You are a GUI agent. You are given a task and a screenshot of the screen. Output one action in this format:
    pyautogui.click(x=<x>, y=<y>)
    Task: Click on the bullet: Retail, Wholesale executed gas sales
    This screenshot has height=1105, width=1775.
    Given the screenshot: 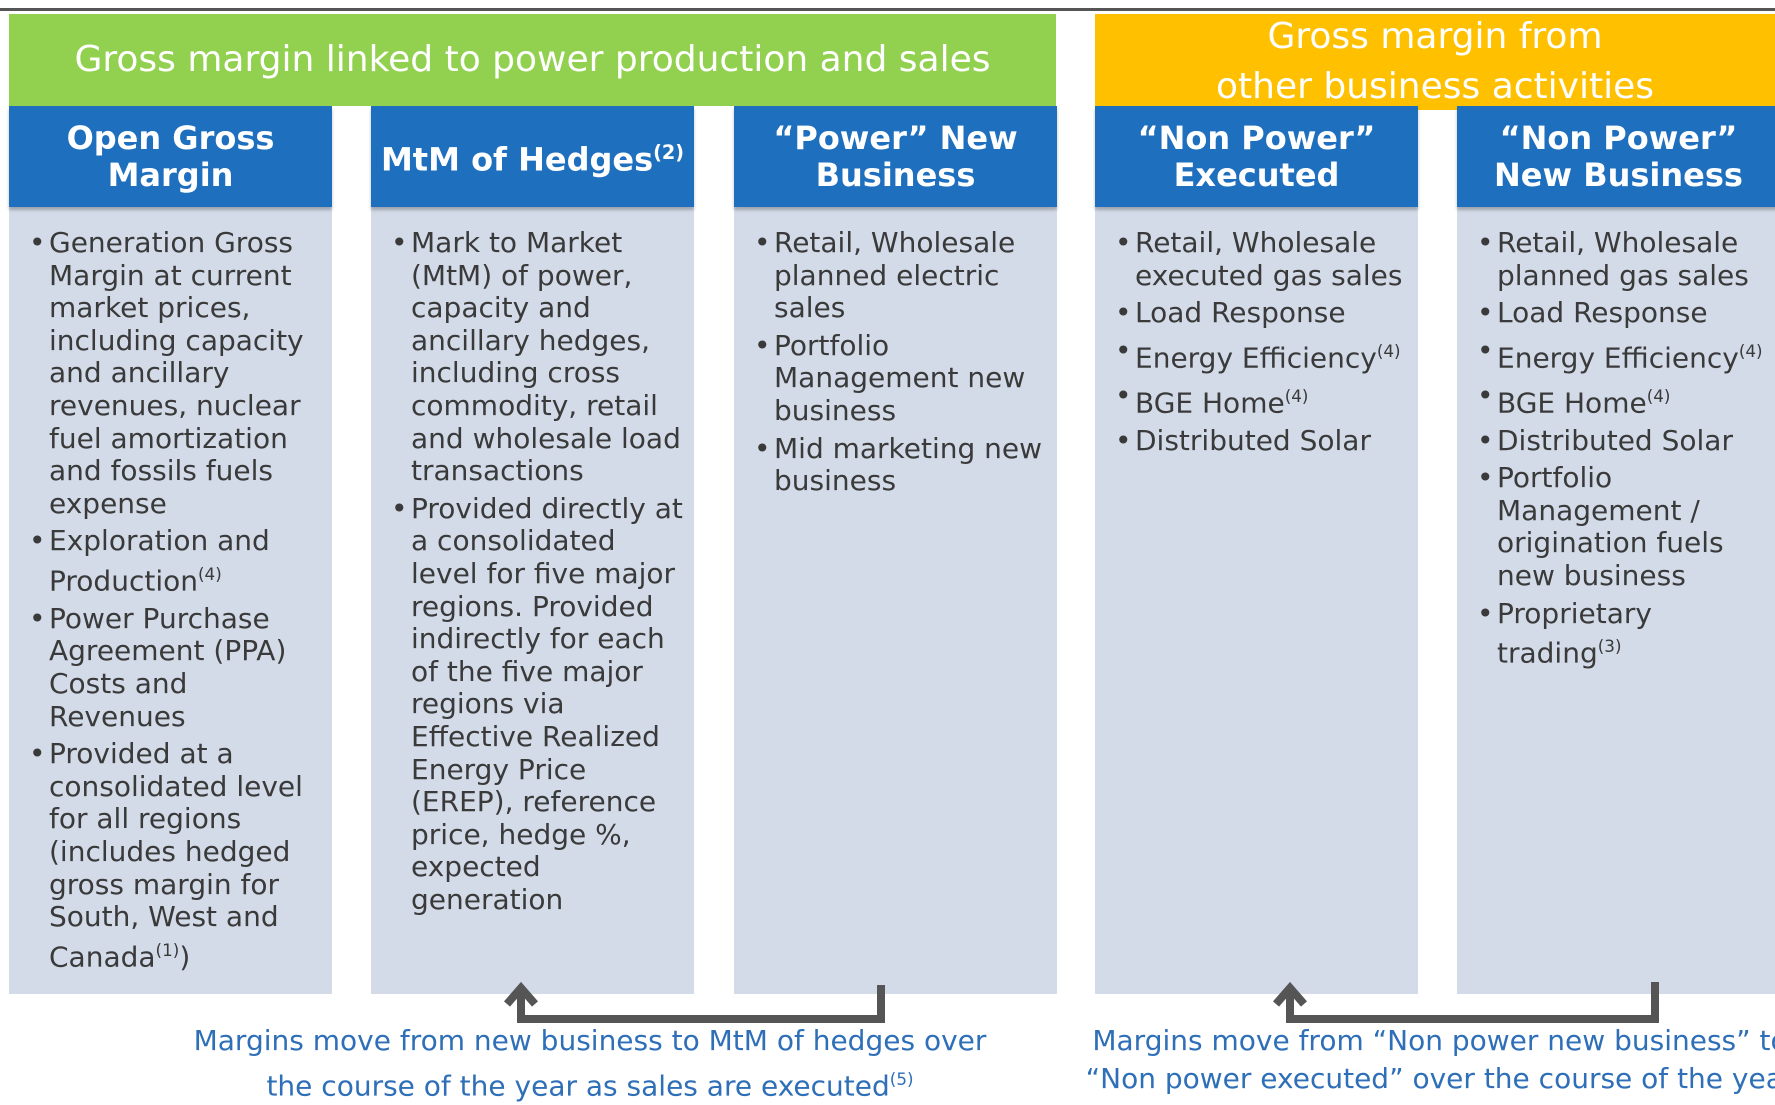 What is the action you would take?
    pyautogui.click(x=1261, y=259)
    